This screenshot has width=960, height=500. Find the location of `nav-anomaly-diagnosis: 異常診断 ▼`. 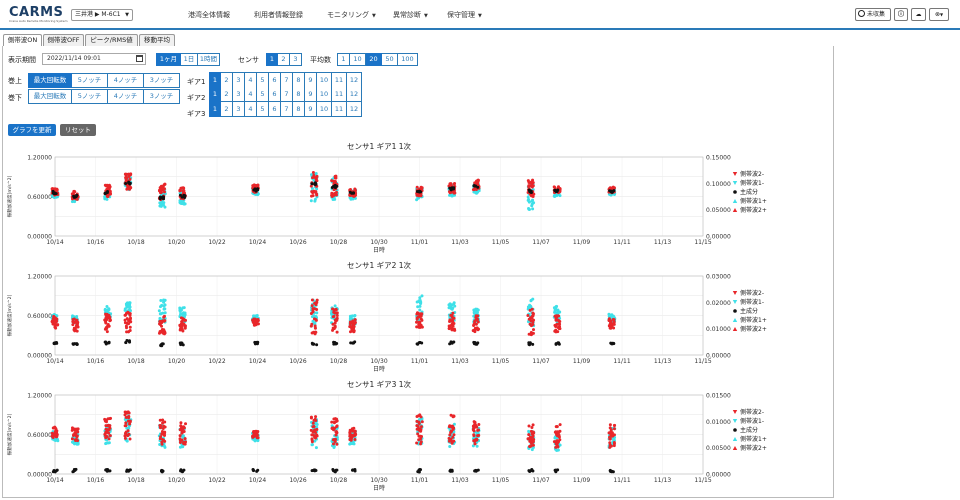

nav-anomaly-diagnosis: 異常診断 ▼ is located at coordinates (410, 15).